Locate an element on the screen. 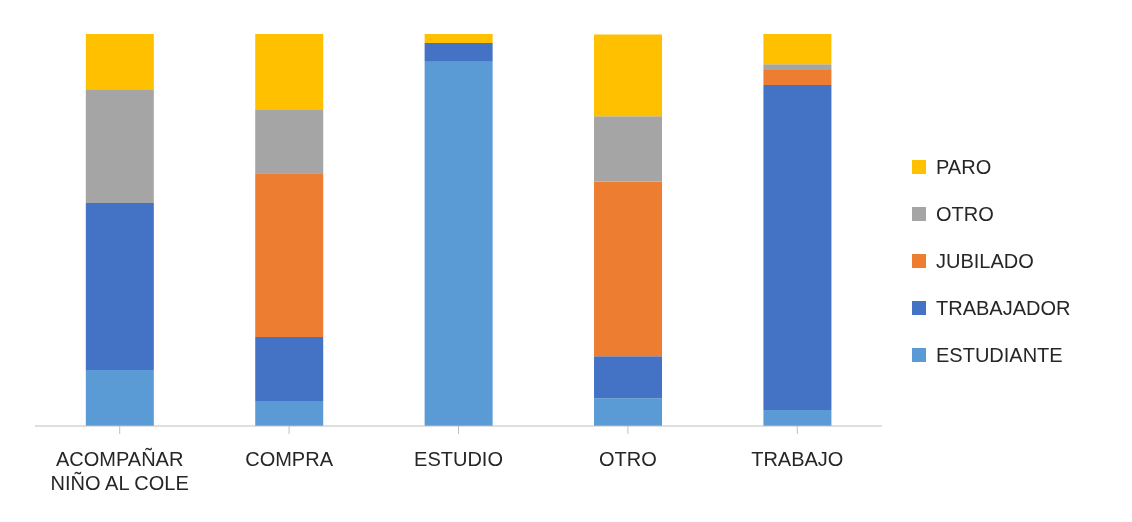  x-tick-label: OTRO is located at coordinates (628, 459).